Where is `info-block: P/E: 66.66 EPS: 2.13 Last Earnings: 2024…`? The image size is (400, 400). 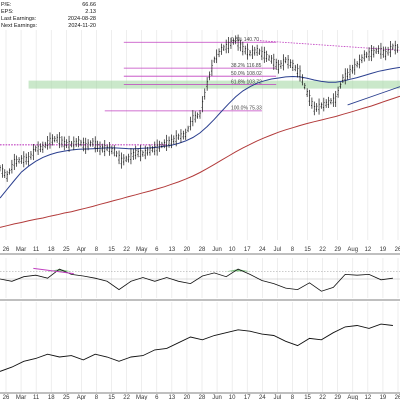 info-block: P/E: 66.66 EPS: 2.13 Last Earnings: 2024… is located at coordinates (48, 15).